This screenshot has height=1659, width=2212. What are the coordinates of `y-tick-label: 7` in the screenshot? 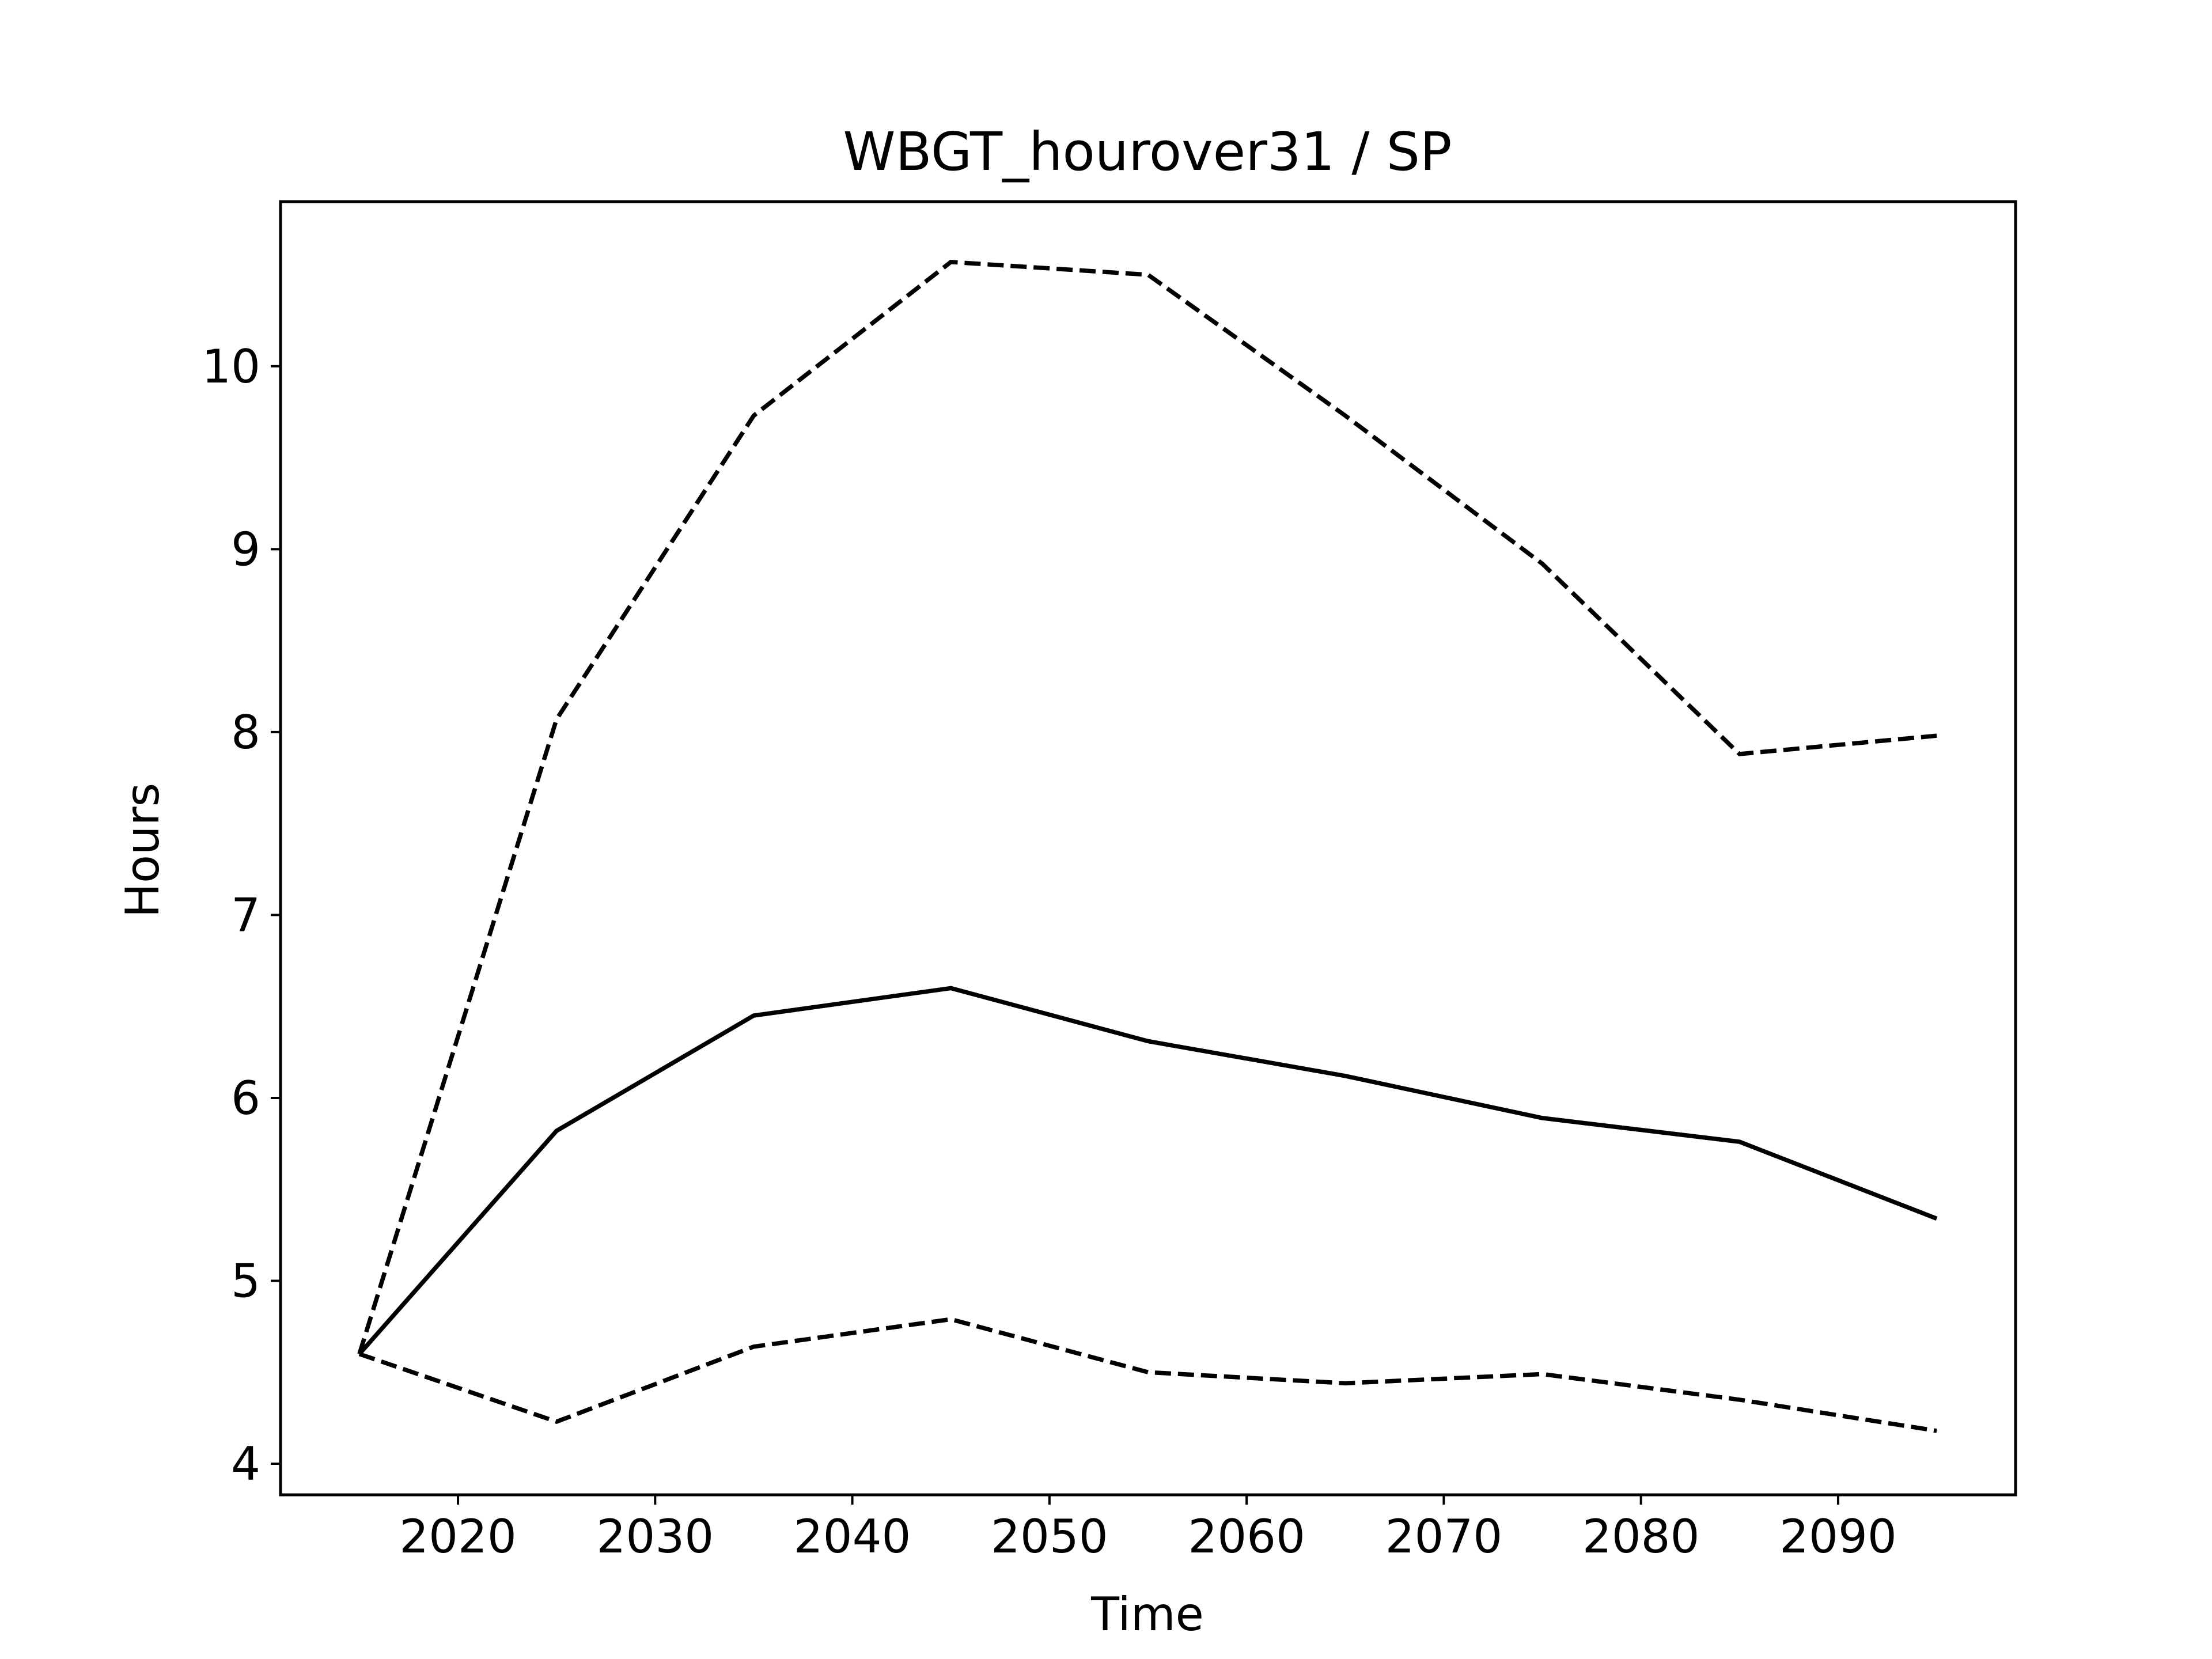 It's located at (245, 915).